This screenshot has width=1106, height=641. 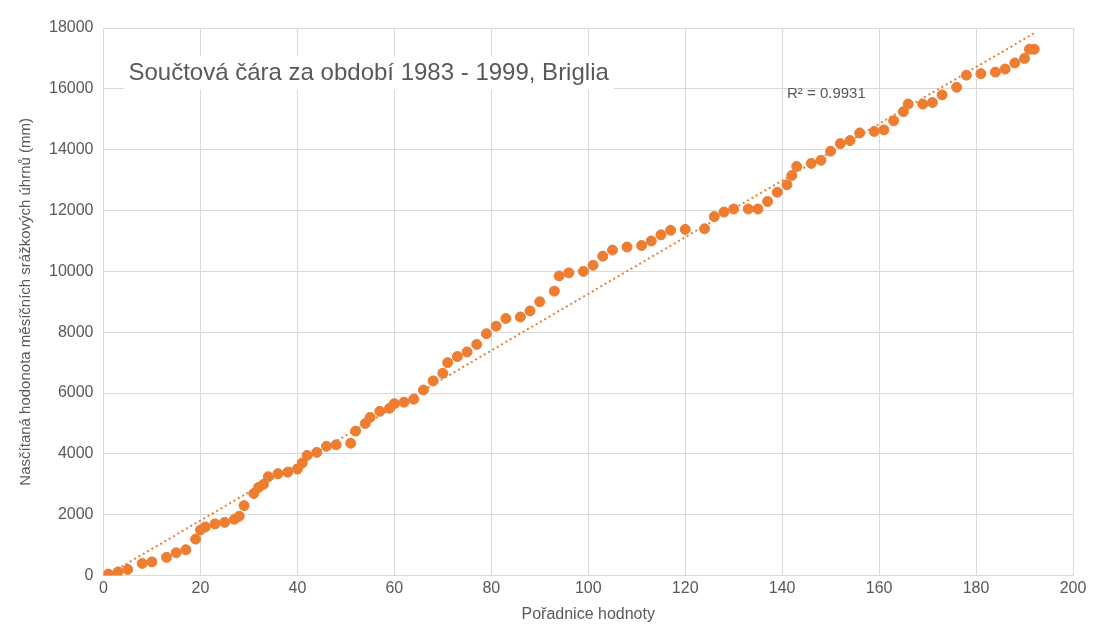 I want to click on x-tick-label: 0, so click(x=104, y=587).